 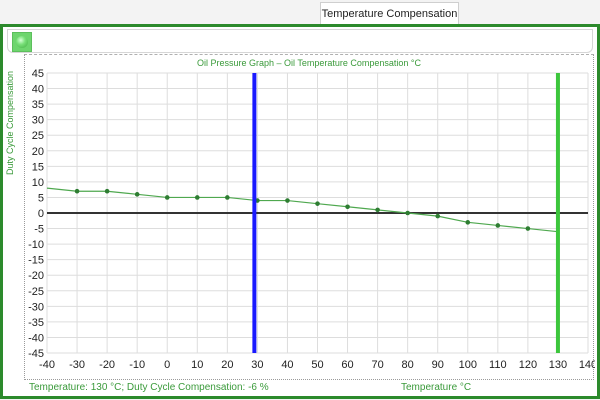 What do you see at coordinates (137, 365) in the screenshot?
I see `x-tick-label: -10` at bounding box center [137, 365].